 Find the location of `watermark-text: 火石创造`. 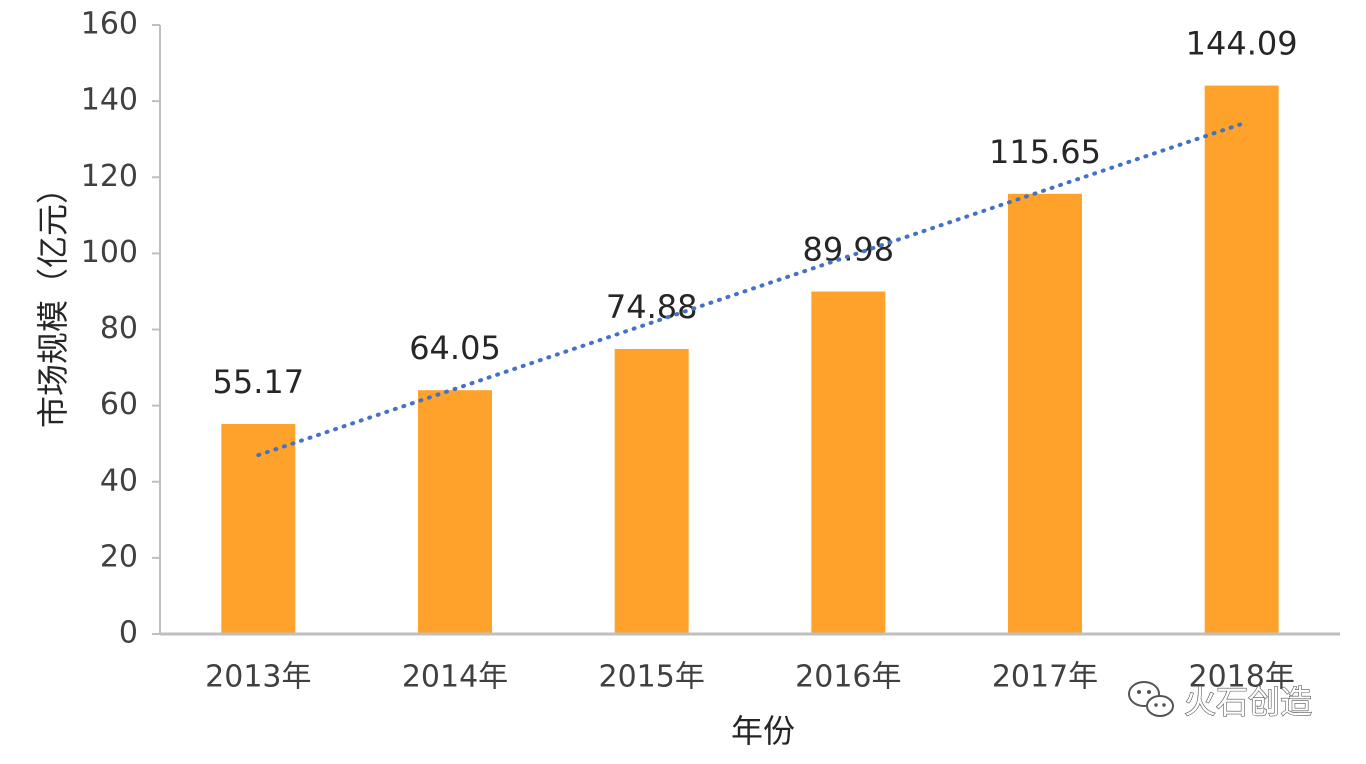

watermark-text: 火石创造 is located at coordinates (1248, 702).